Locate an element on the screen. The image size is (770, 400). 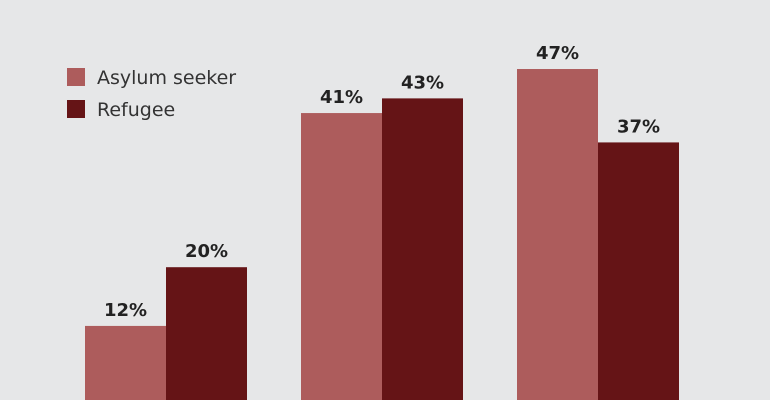
value-label: 41% is located at coordinates (341, 97).